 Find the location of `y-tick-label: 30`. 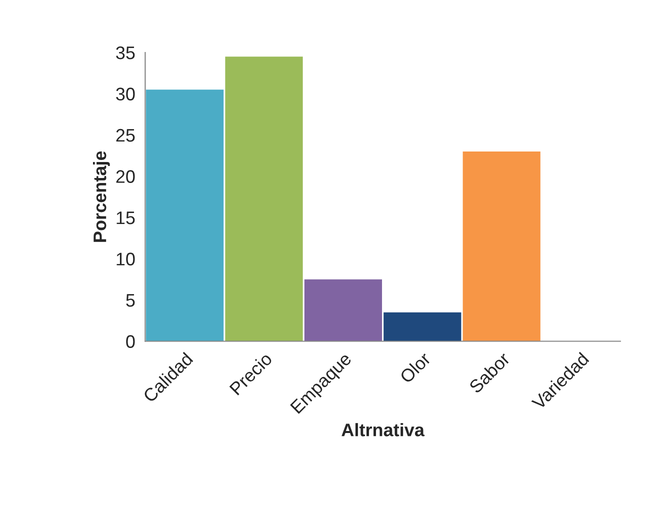

y-tick-label: 30 is located at coordinates (125, 94).